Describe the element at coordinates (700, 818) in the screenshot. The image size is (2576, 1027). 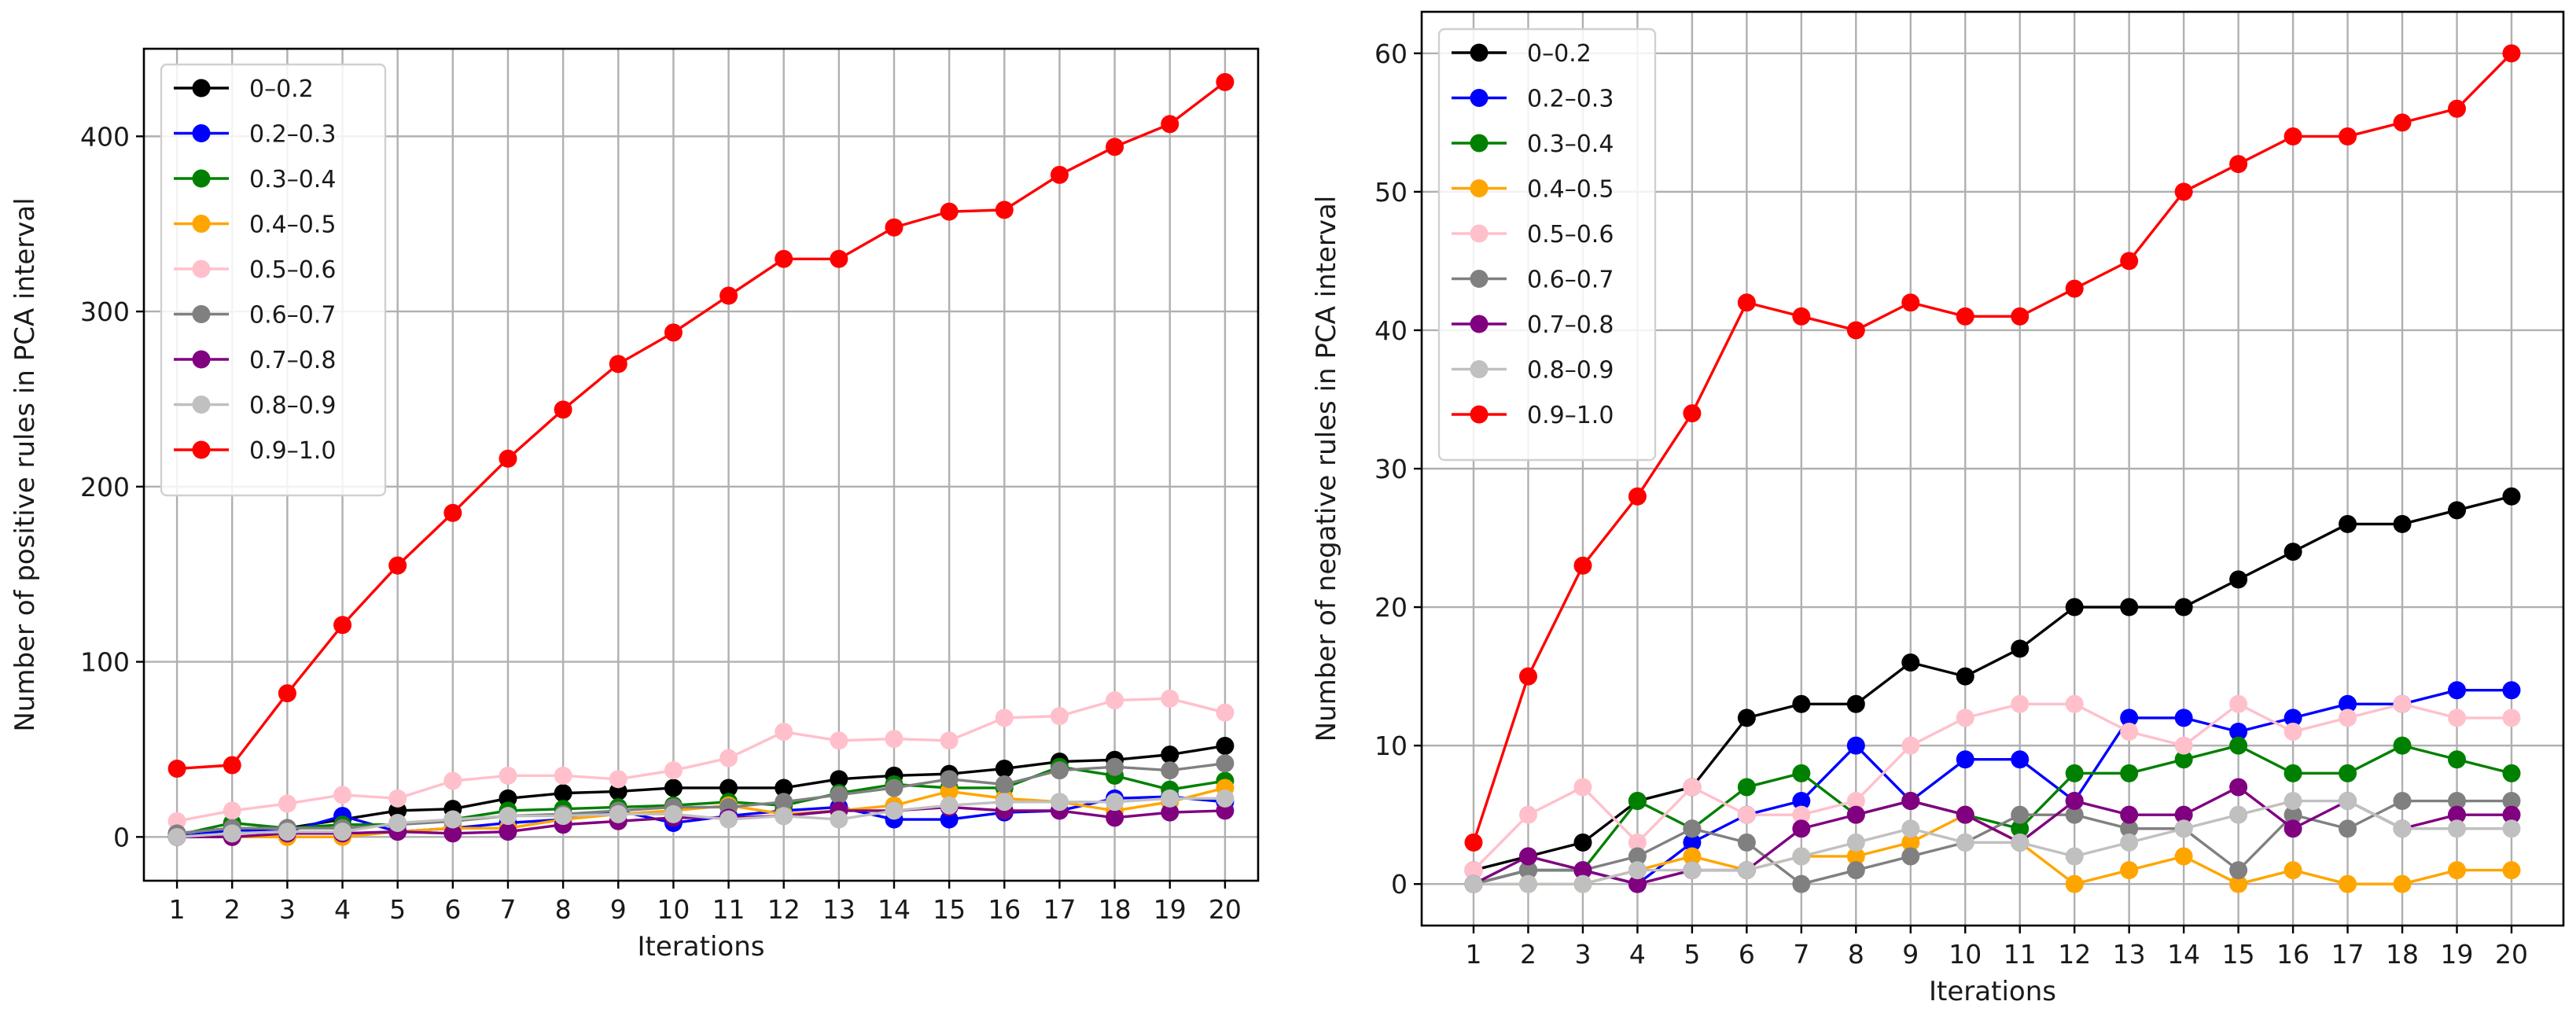
I see `positive-line-0p8to0p9` at that location.